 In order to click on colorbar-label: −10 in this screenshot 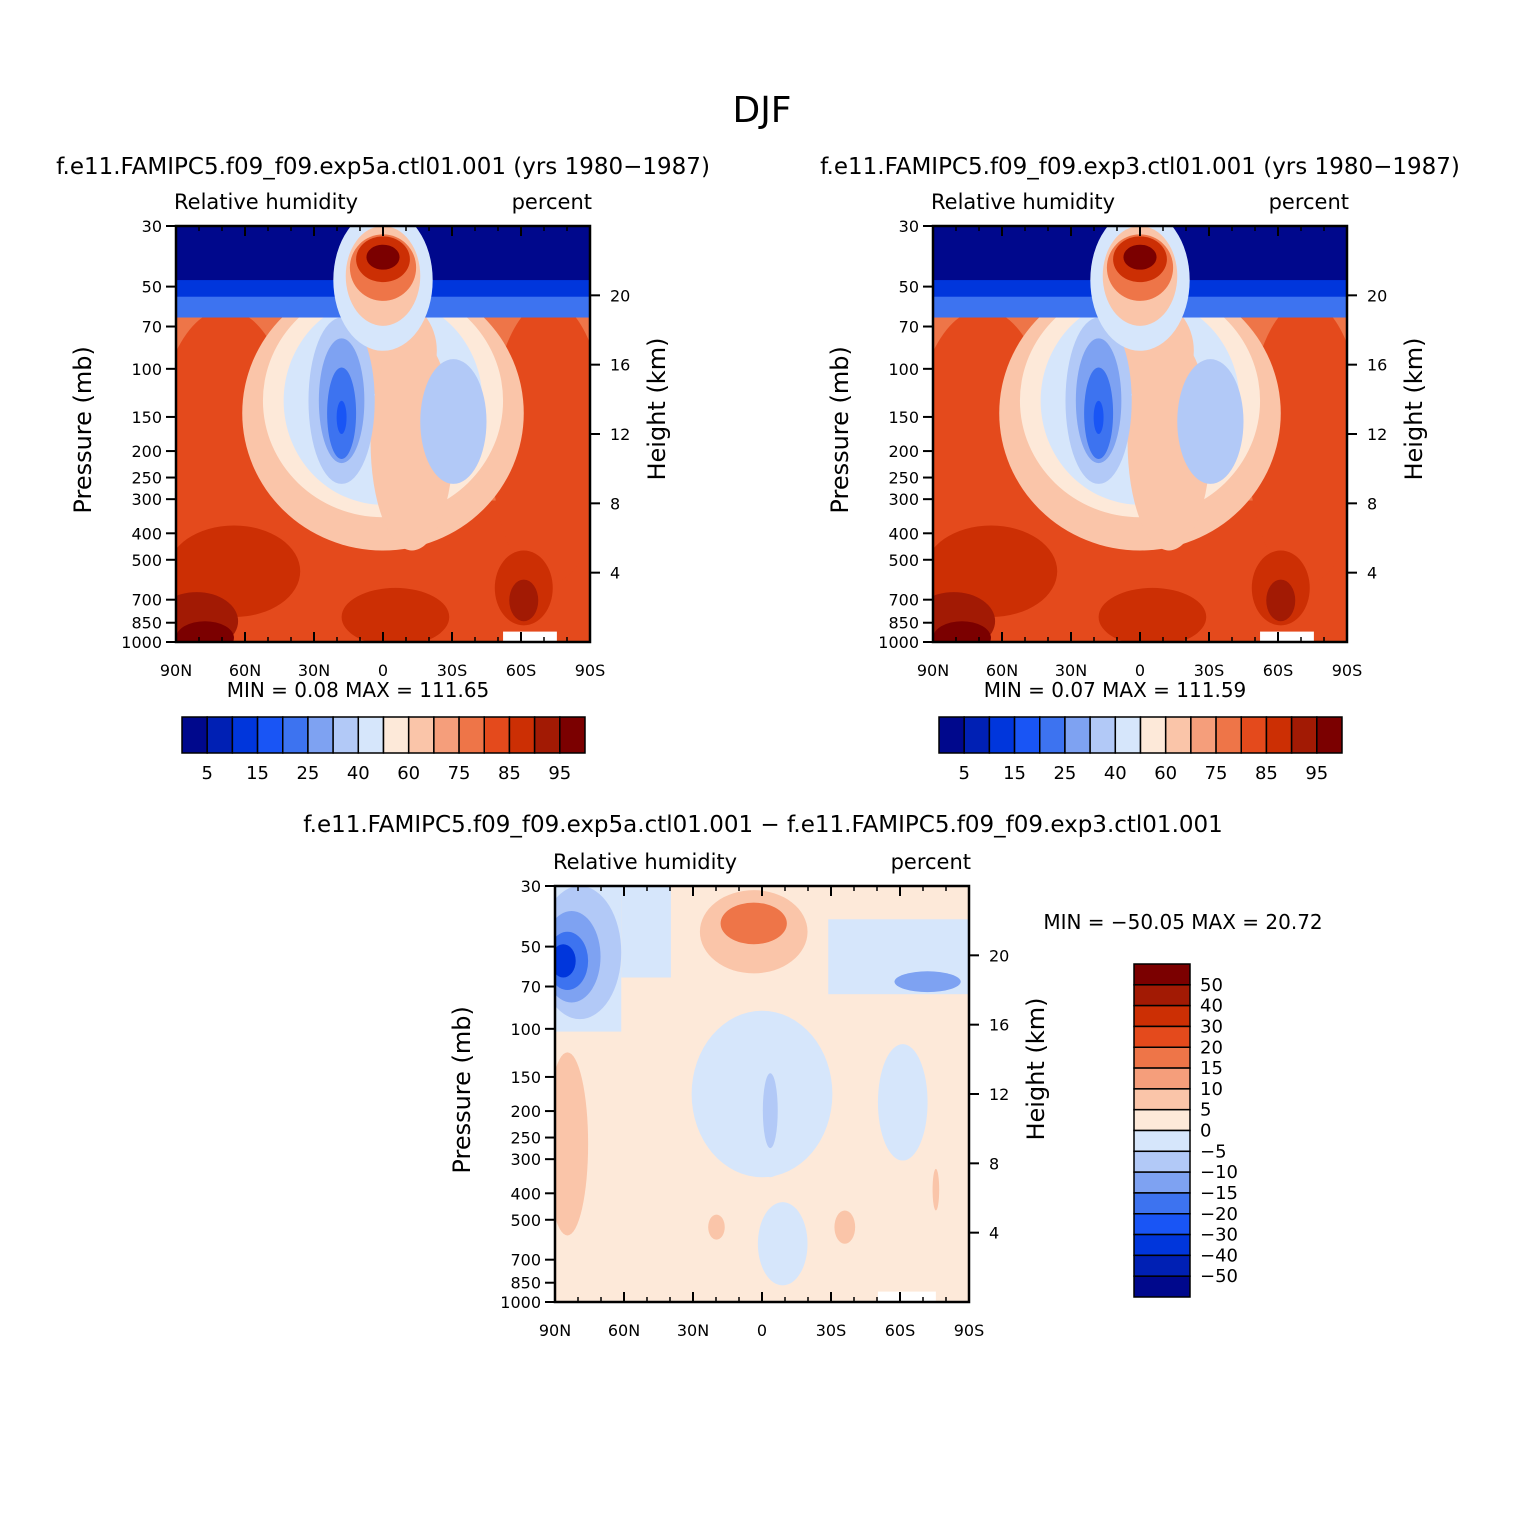, I will do `click(1219, 1172)`.